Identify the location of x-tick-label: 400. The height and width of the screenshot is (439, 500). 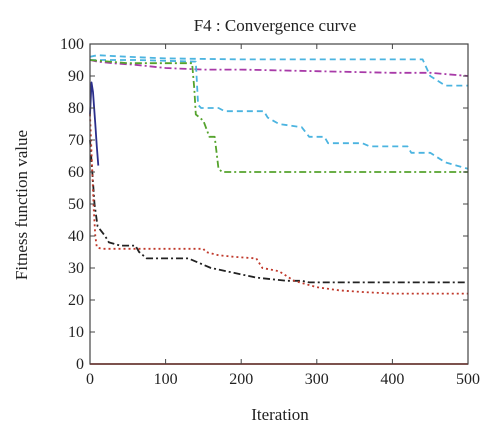
(392, 379).